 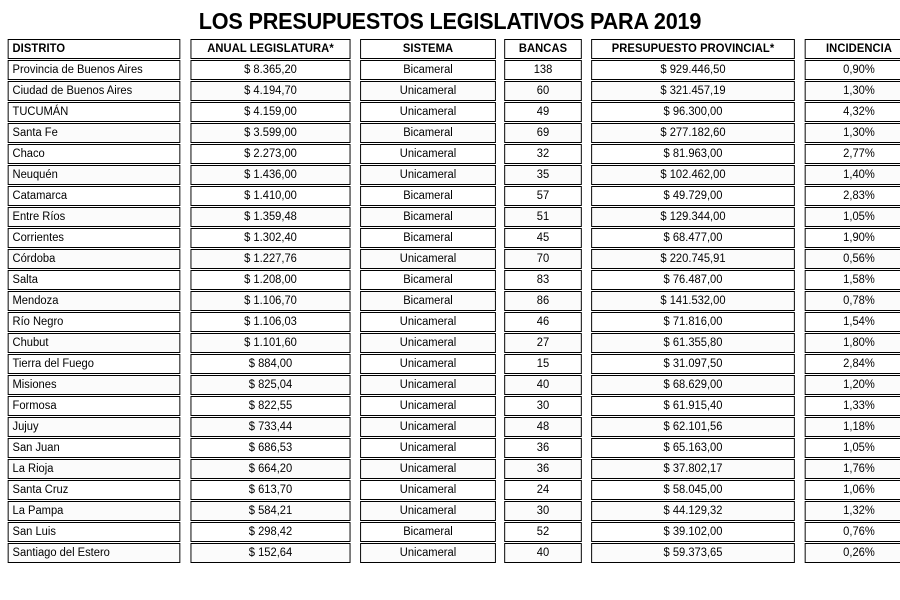 I want to click on cell-bancas: 30, so click(x=543, y=406).